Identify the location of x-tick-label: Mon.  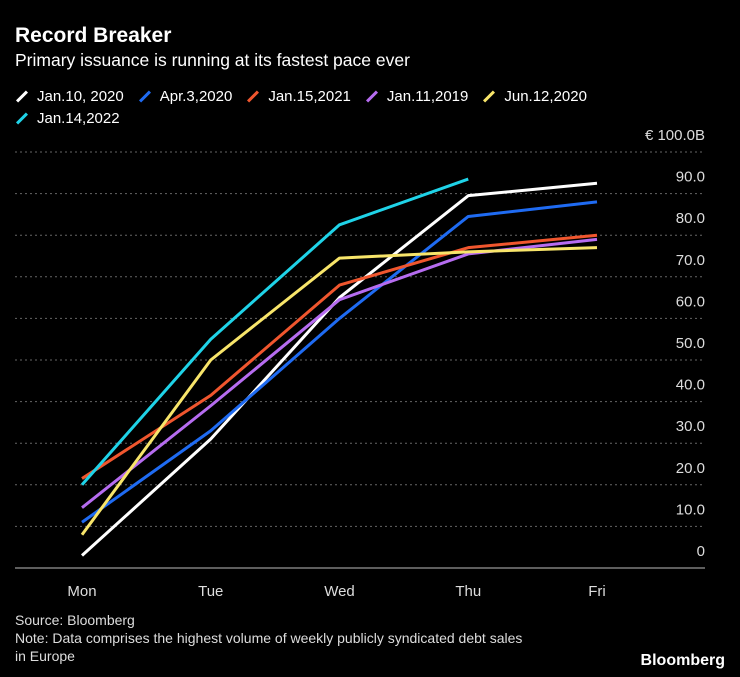
(81, 591).